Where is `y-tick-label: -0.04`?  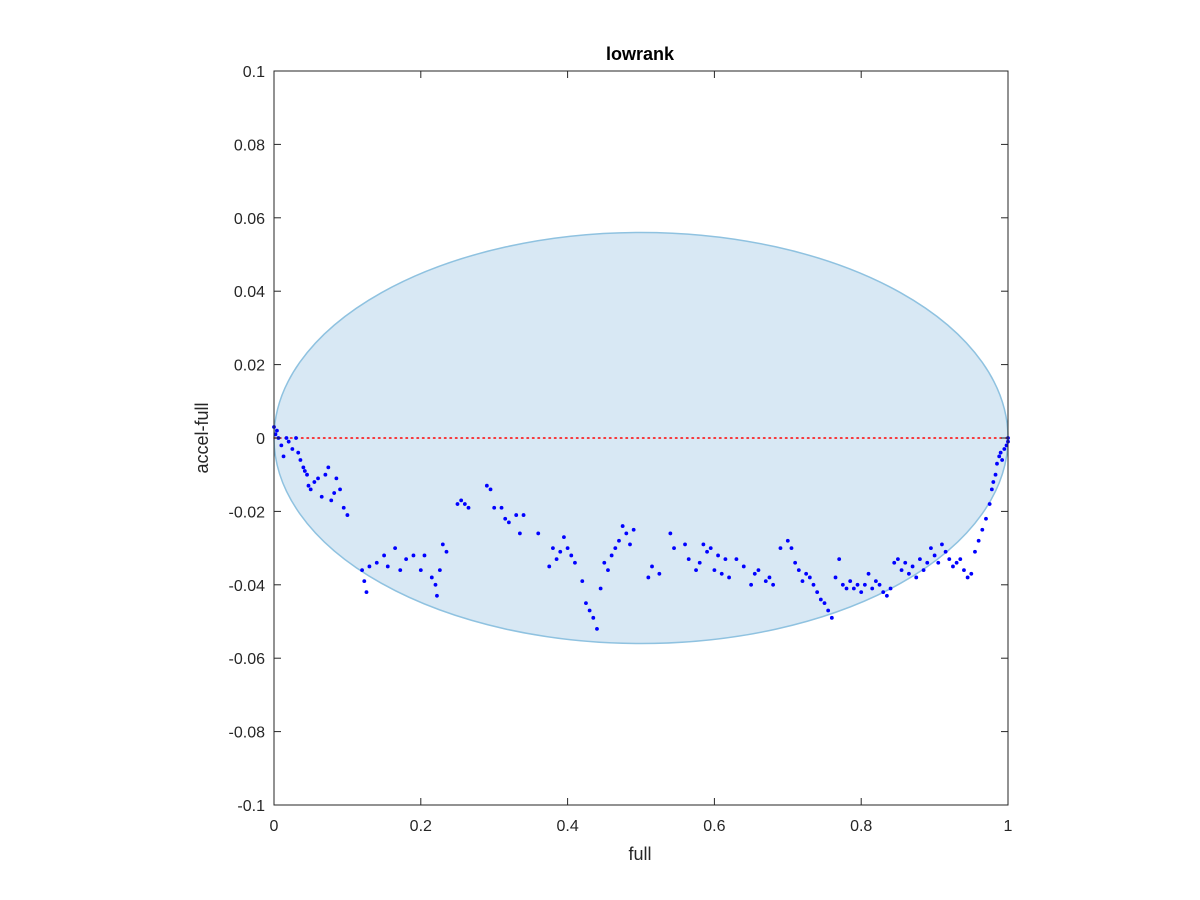
y-tick-label: -0.04 is located at coordinates (247, 586).